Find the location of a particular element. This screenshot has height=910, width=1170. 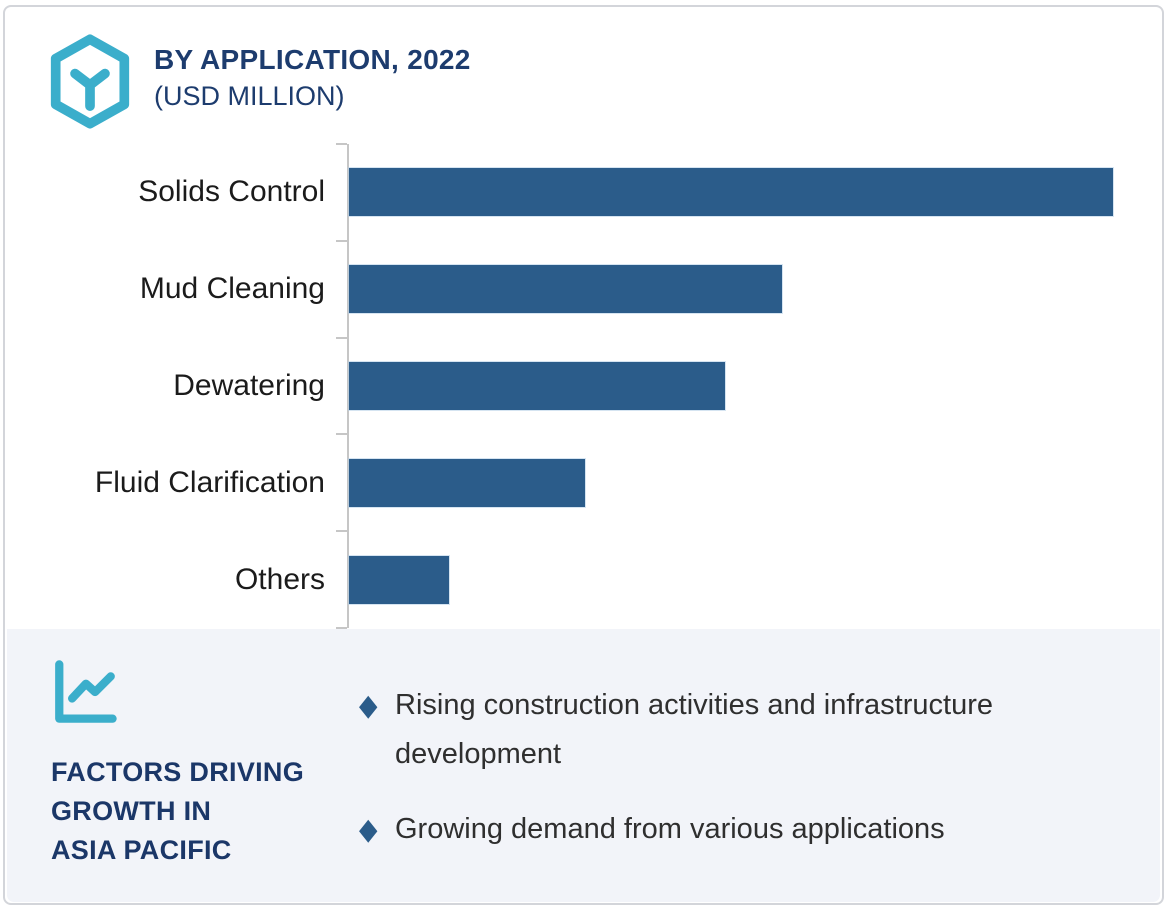

category-label-mud-cleaning: Mud Cleaning is located at coordinates (232, 289).